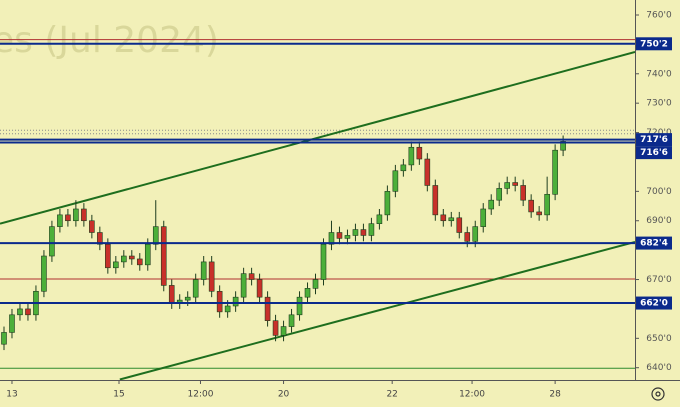 Image resolution: width=680 pixels, height=407 pixels. What do you see at coordinates (659, 15) in the screenshot?
I see `y-tick-label: 760'0` at bounding box center [659, 15].